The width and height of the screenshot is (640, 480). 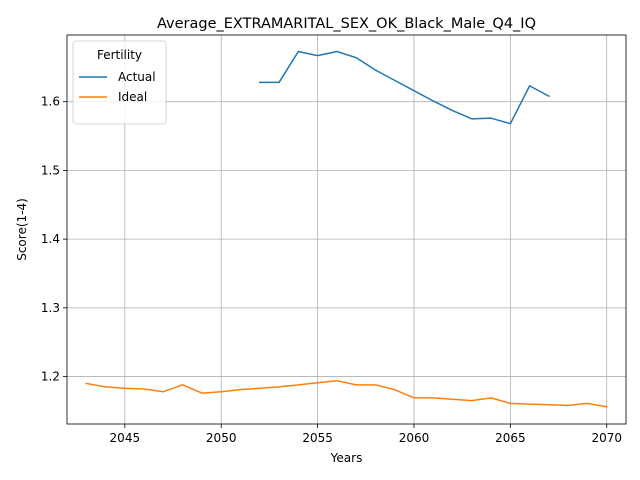 I want to click on legend: Fertility Actual Ideal, so click(x=119, y=82).